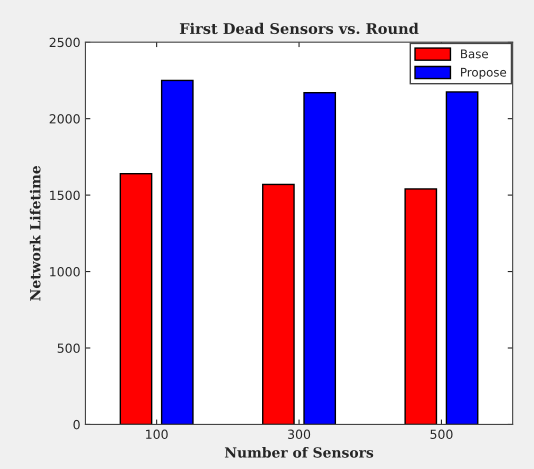 The image size is (534, 469). What do you see at coordinates (483, 73) in the screenshot?
I see `legend-label: Propose` at bounding box center [483, 73].